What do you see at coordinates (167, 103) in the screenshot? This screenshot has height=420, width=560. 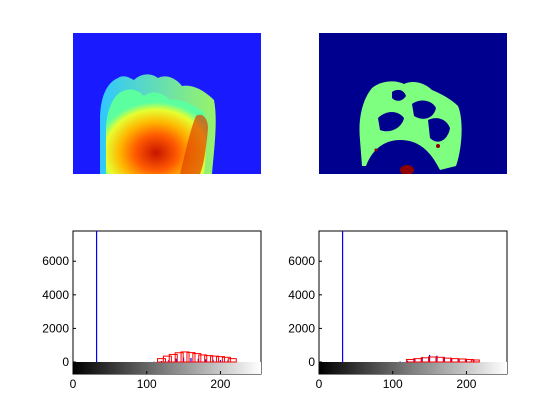 I see `jet-colormap-hand-image` at bounding box center [167, 103].